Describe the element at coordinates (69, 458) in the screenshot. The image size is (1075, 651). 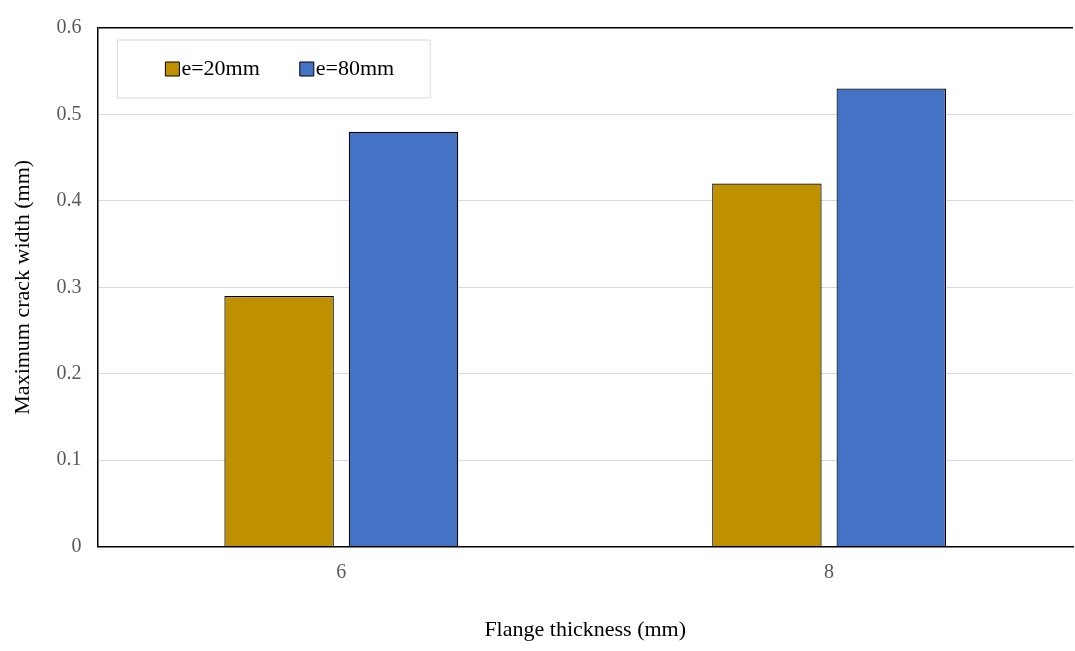
I see `y-tick-label: 0.1` at that location.